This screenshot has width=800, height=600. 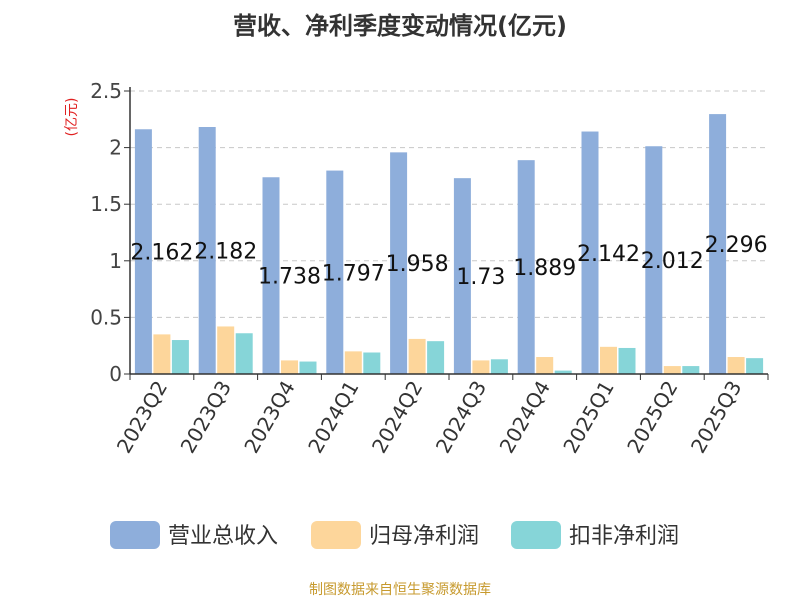 I want to click on y-tick-label: 1.5, so click(x=106, y=204).